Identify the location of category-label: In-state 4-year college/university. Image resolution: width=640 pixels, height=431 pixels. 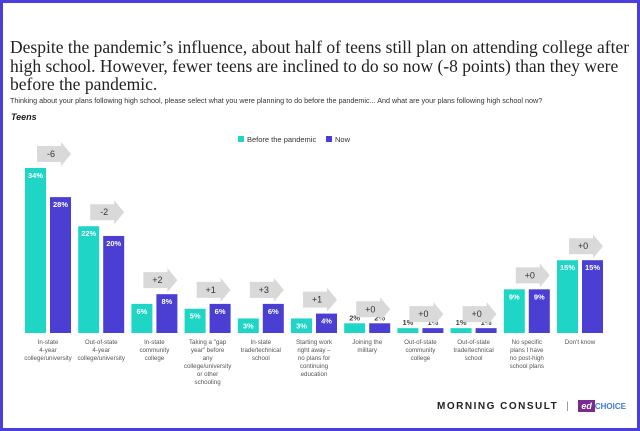
(48, 350).